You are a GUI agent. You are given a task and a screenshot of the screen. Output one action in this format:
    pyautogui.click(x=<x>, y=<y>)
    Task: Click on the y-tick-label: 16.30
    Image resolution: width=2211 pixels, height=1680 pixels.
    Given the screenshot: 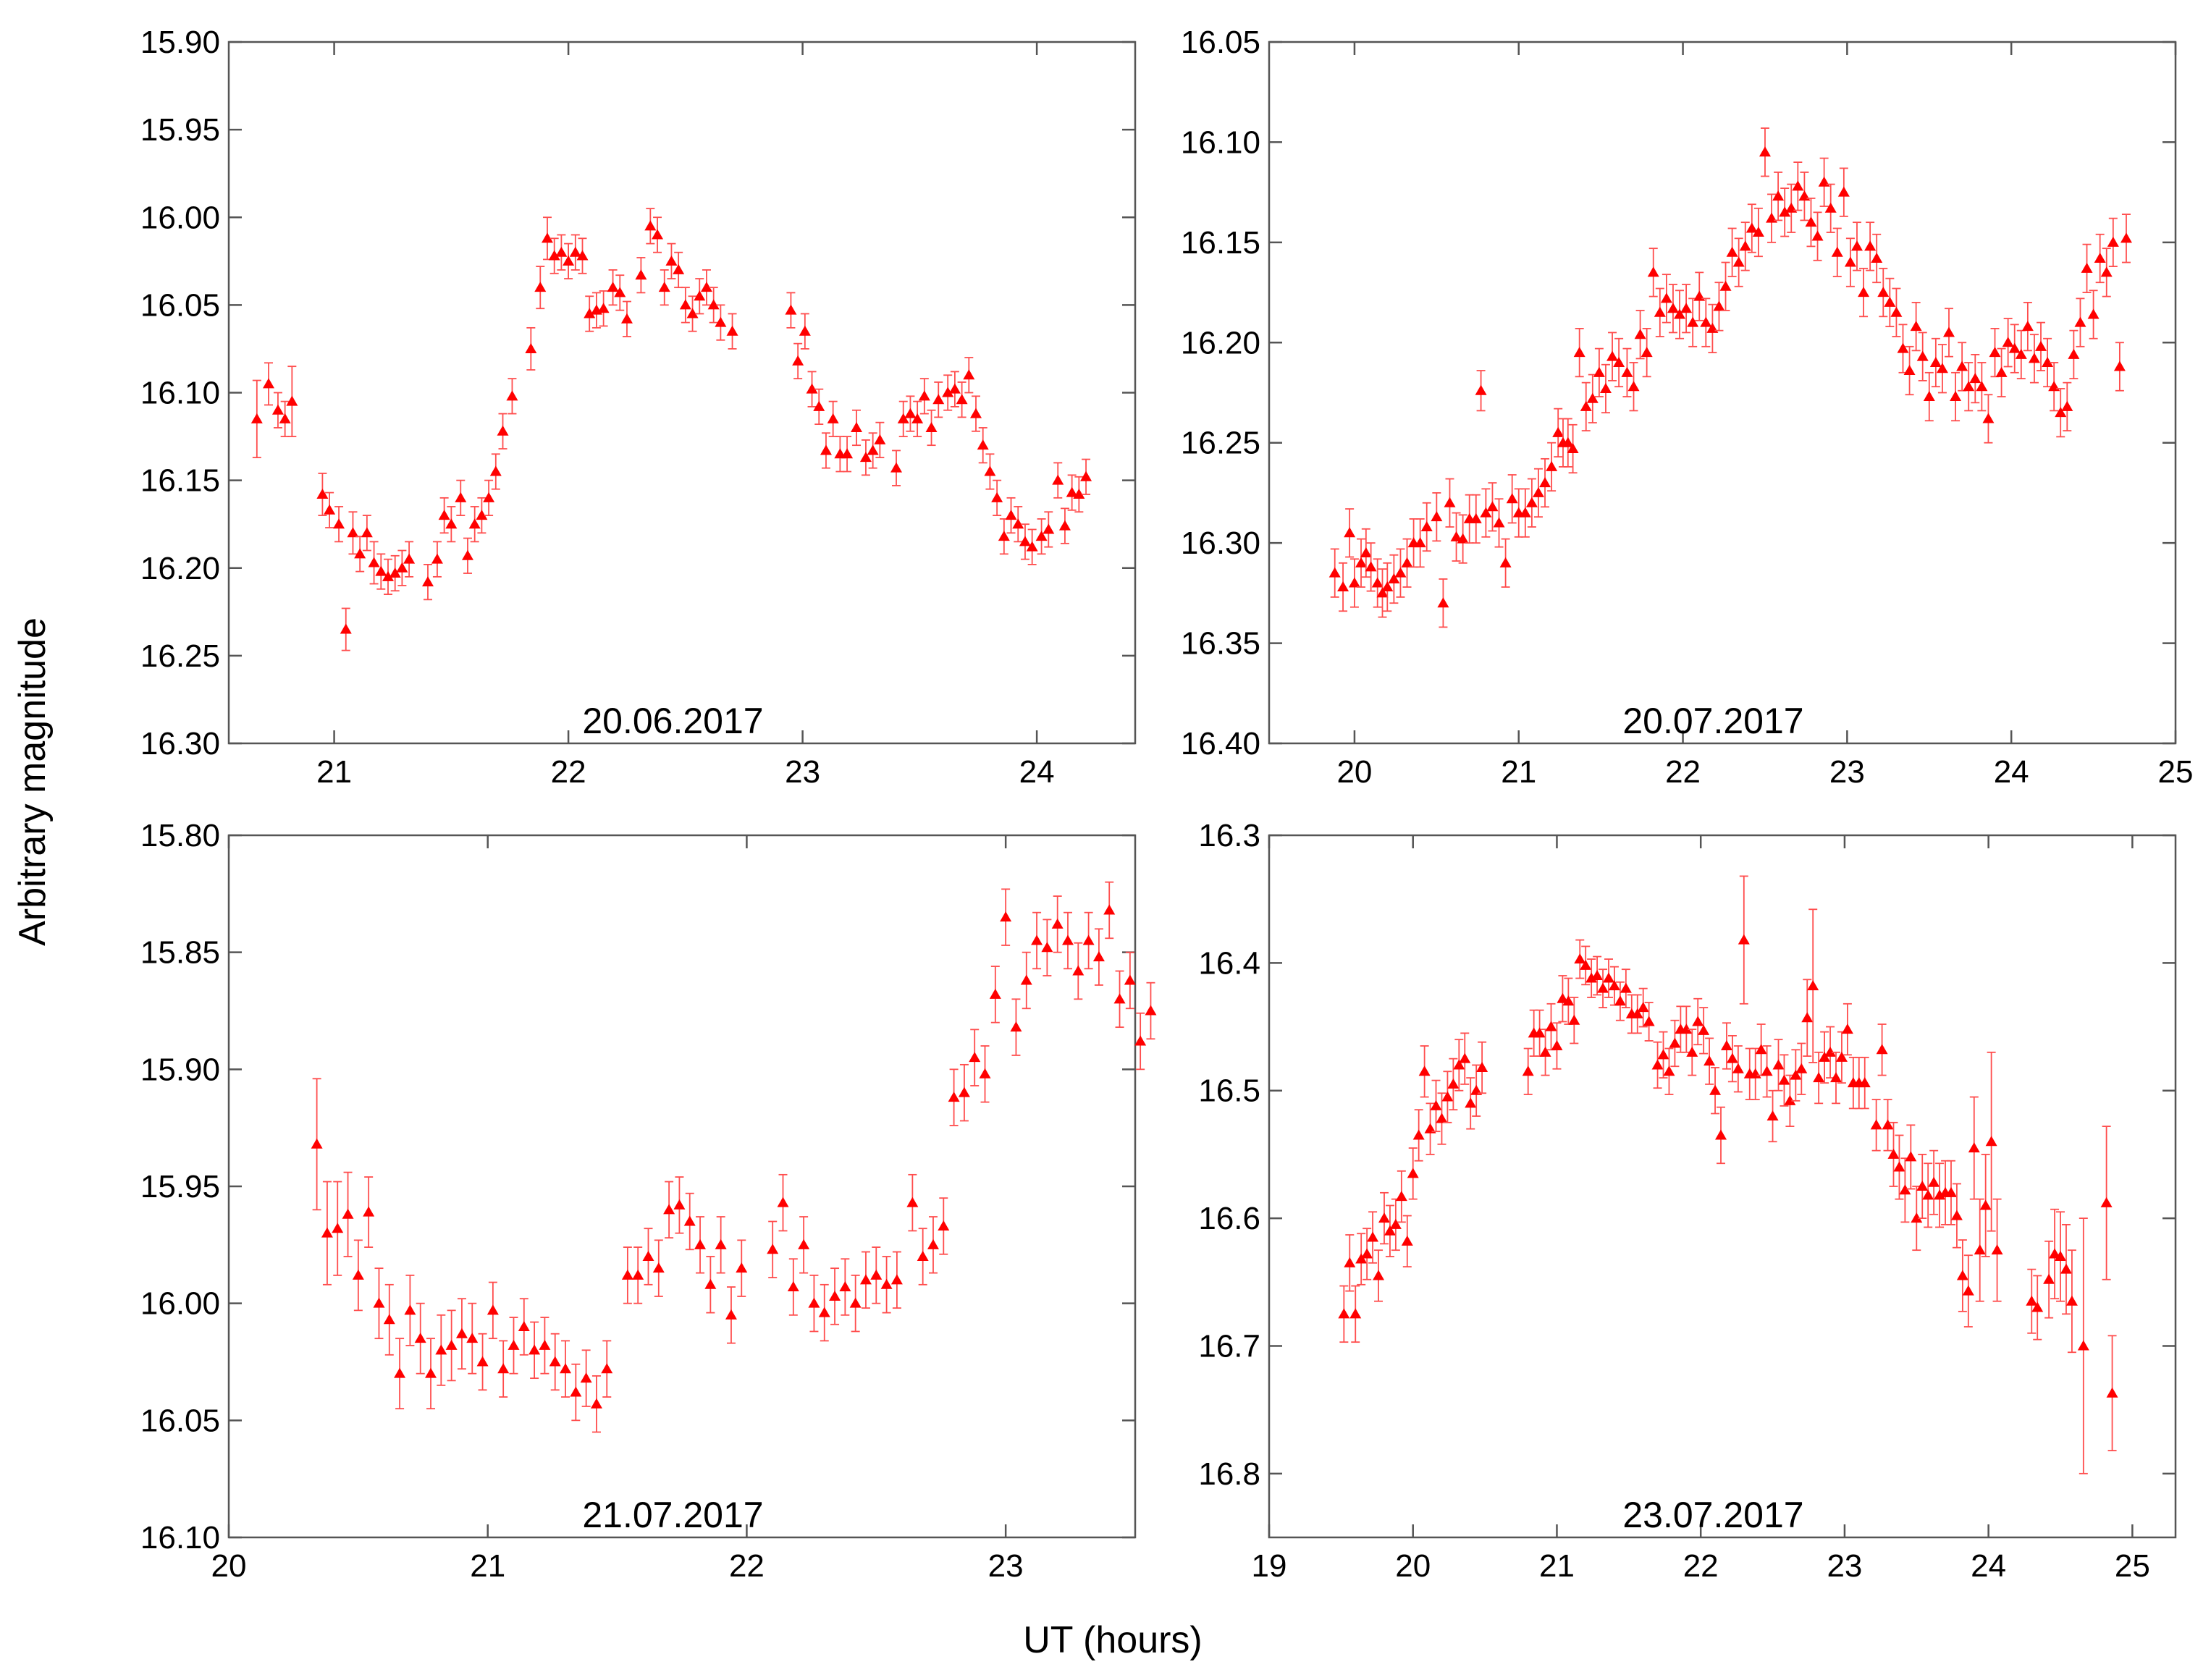 What is the action you would take?
    pyautogui.click(x=180, y=743)
    